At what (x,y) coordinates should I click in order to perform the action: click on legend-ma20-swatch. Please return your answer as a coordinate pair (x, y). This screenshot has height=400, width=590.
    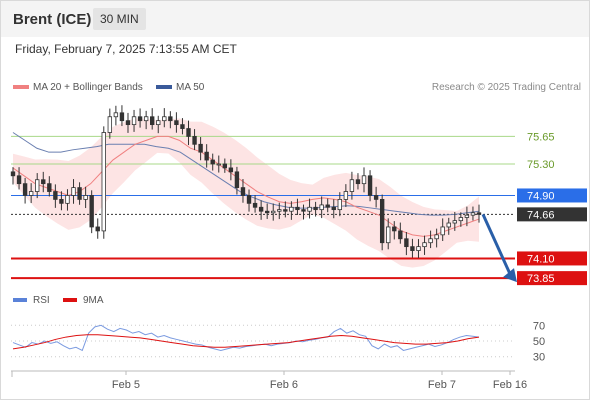
    Looking at the image, I should click on (21, 87).